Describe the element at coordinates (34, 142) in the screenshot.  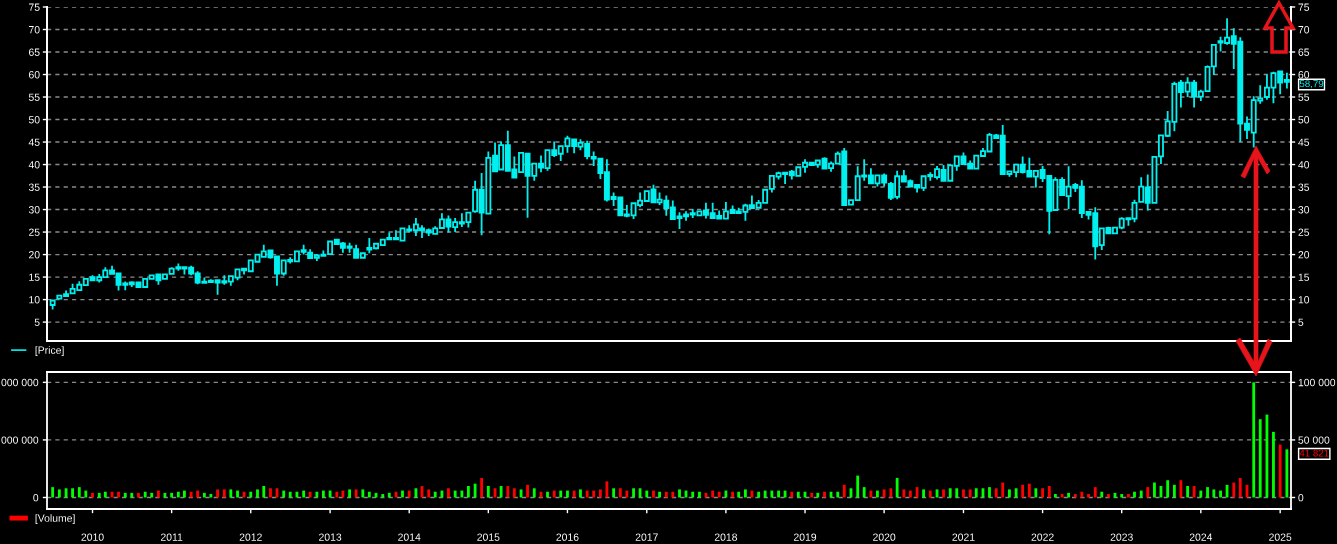
I see `y2-tick-label: 45` at that location.